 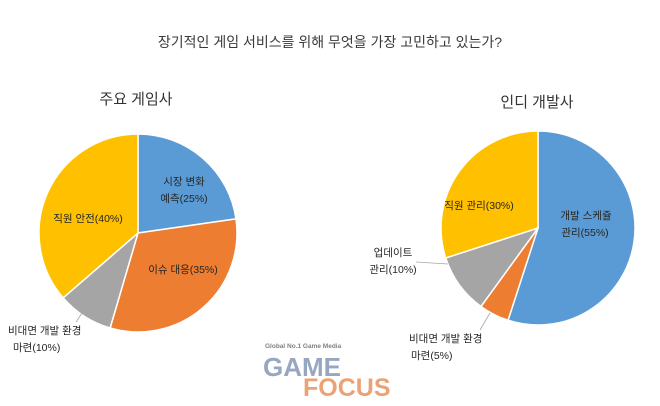 I want to click on data-label-indie-3: 업데이트, so click(x=393, y=252).